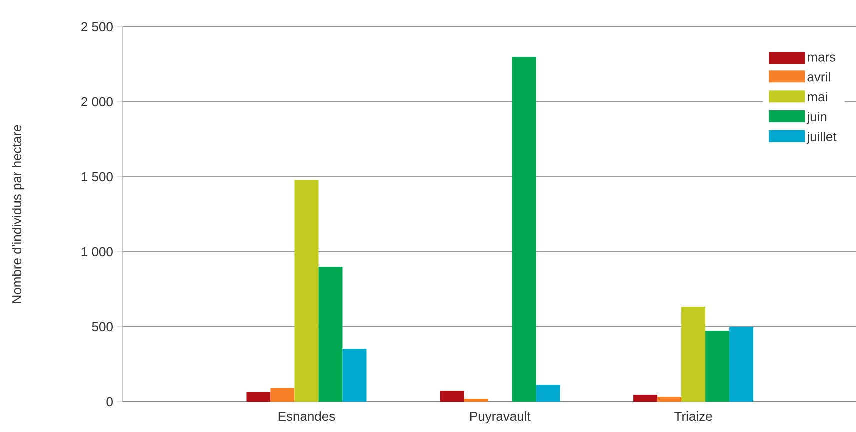 The height and width of the screenshot is (432, 856). What do you see at coordinates (821, 138) in the screenshot?
I see `legend-label: juillet` at bounding box center [821, 138].